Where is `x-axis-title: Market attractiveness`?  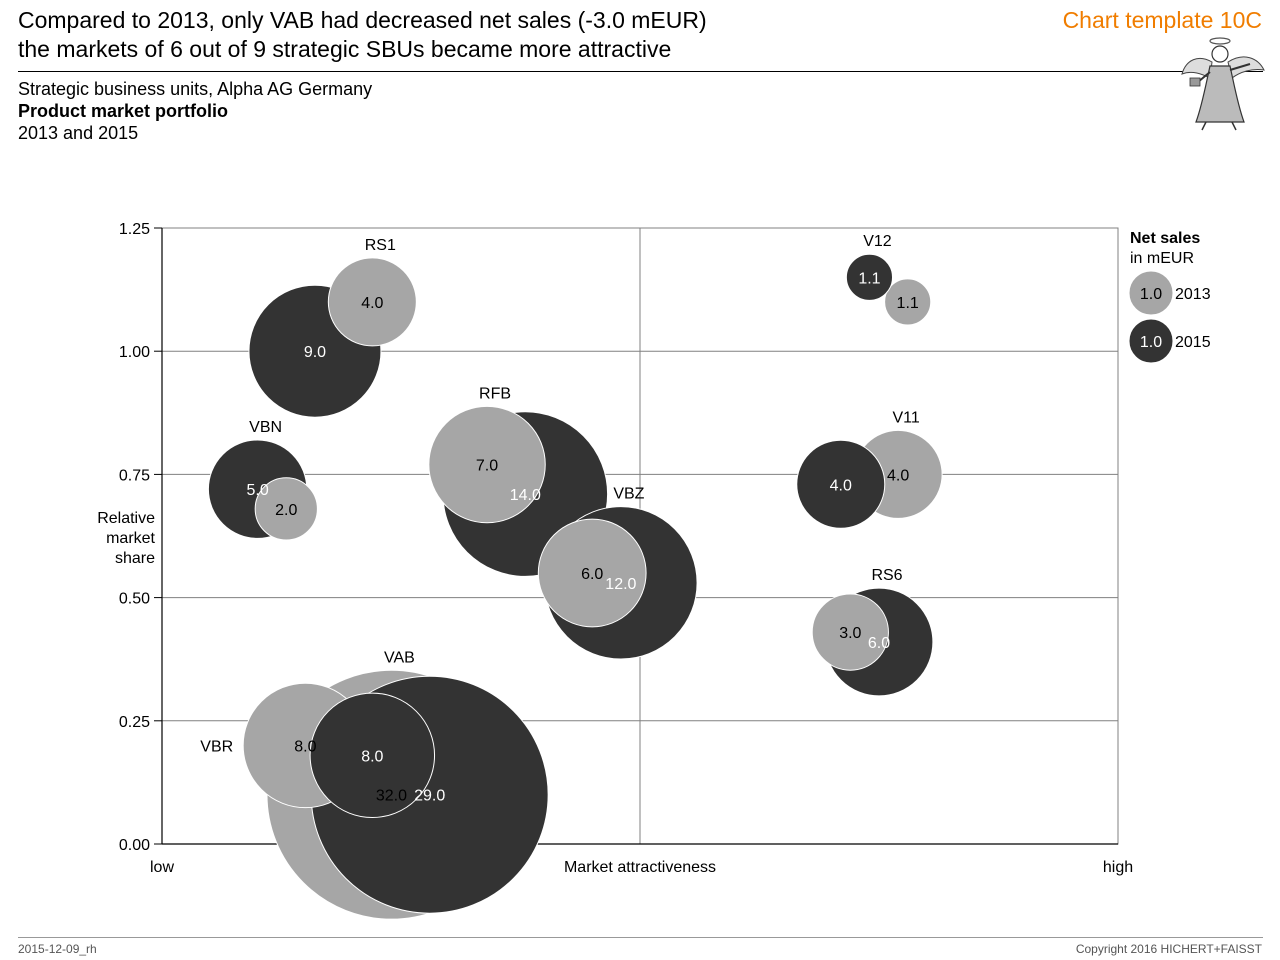
x-axis-title: Market attractiveness is located at coordinates (640, 867).